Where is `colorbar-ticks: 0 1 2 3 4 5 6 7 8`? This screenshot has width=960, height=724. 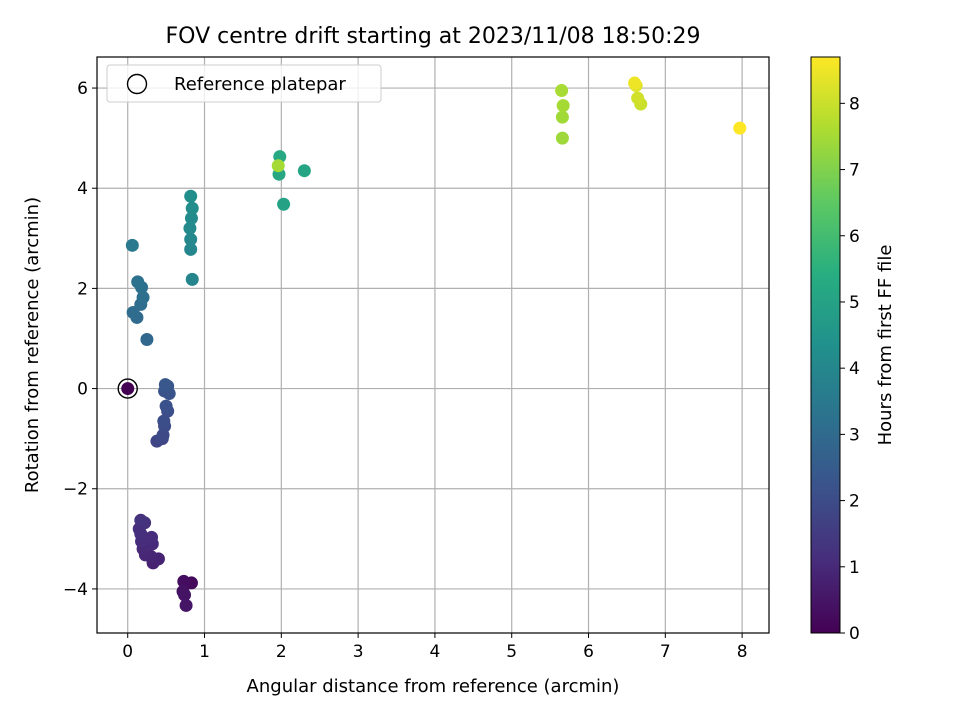
colorbar-ticks: 0 1 2 3 4 5 6 7 8 is located at coordinates (850, 369).